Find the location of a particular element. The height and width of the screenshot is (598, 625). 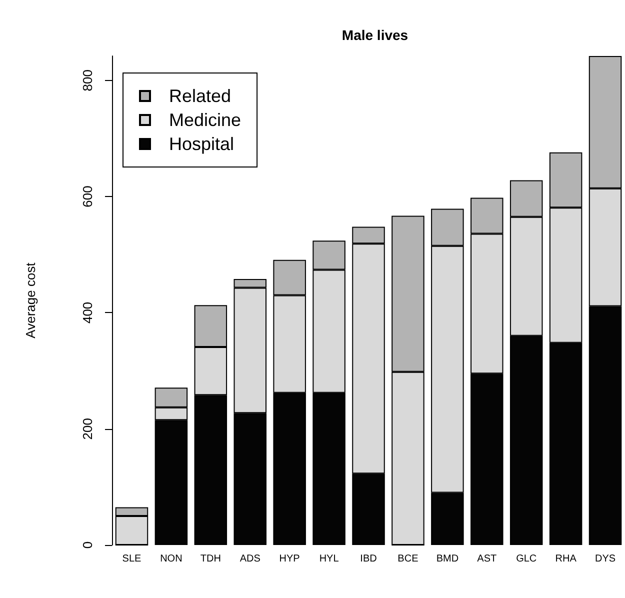

x-tick-label: BCE is located at coordinates (408, 559).